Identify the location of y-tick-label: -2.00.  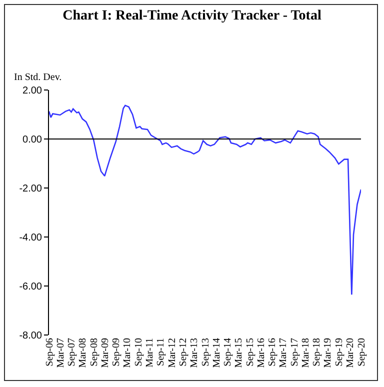
(30, 189).